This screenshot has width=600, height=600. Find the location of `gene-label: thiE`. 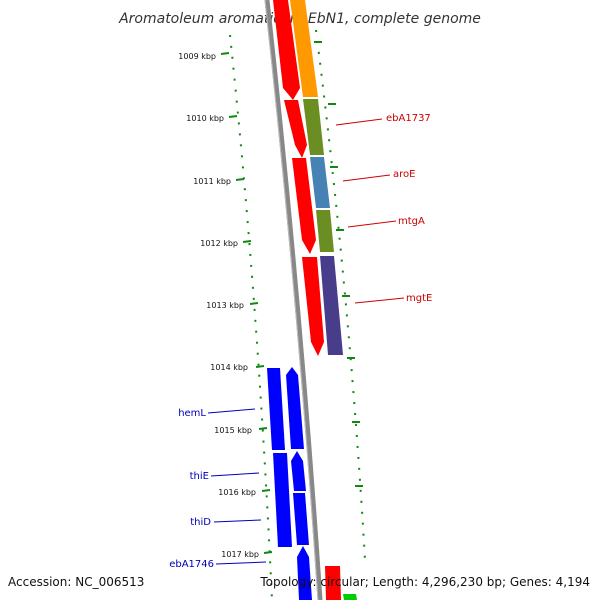

gene-label: thiE is located at coordinates (199, 476).